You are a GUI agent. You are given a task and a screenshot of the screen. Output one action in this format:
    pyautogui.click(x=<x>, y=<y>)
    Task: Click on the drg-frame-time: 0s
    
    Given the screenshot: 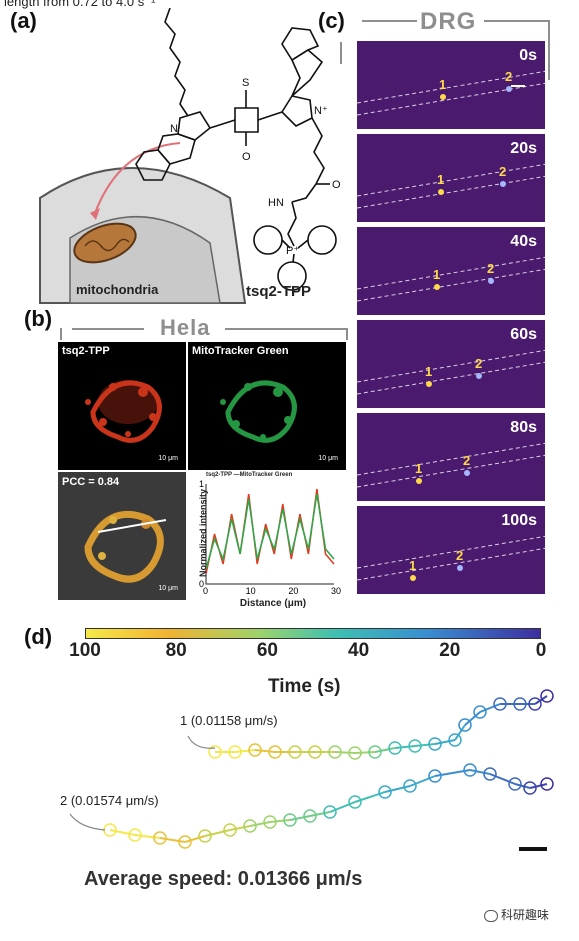 What is the action you would take?
    pyautogui.click(x=528, y=55)
    